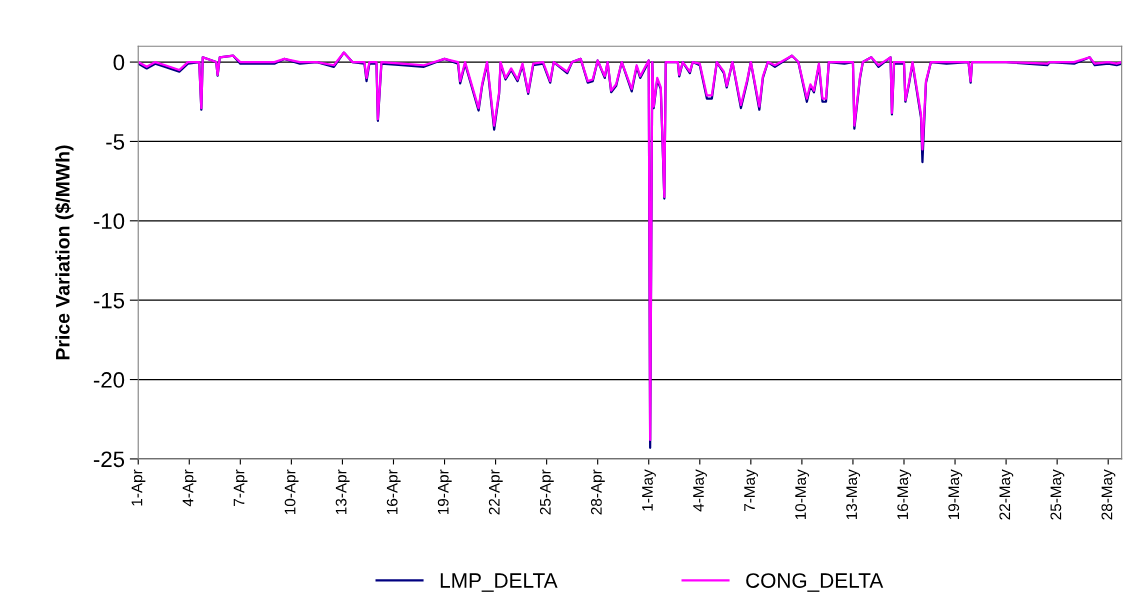 The image size is (1133, 616). I want to click on x-tick-label: 4-May, so click(700, 490).